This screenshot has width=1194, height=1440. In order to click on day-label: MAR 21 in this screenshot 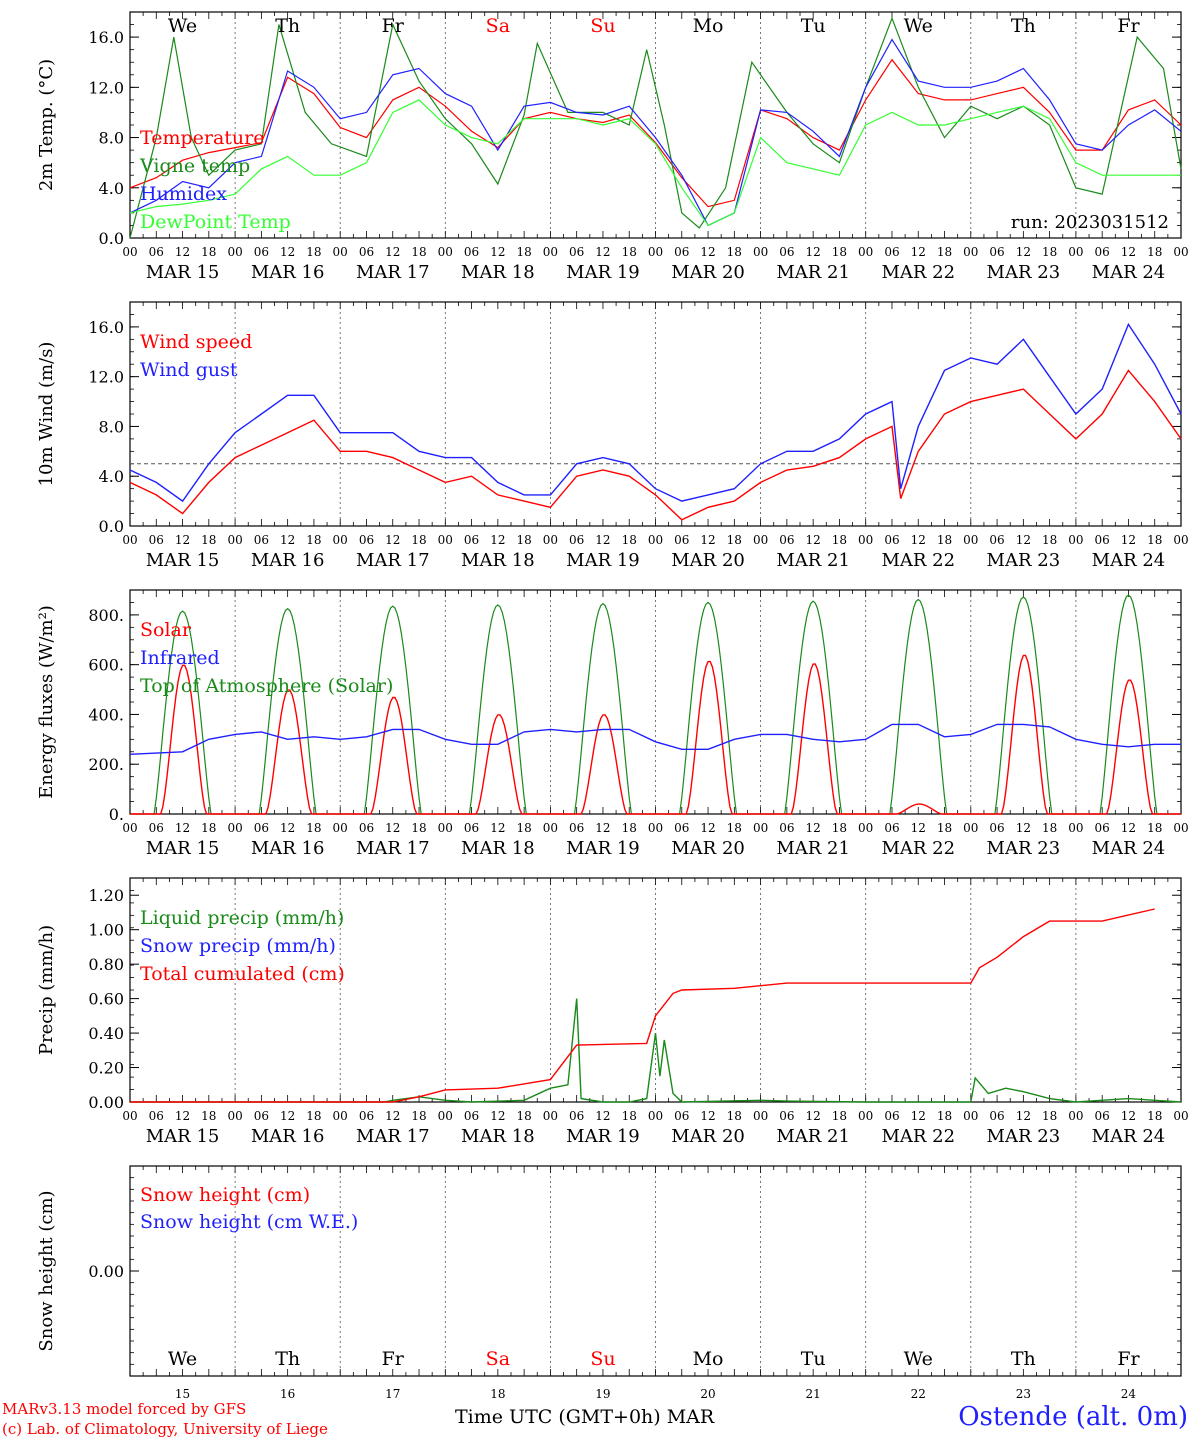, I will do `click(813, 560)`.